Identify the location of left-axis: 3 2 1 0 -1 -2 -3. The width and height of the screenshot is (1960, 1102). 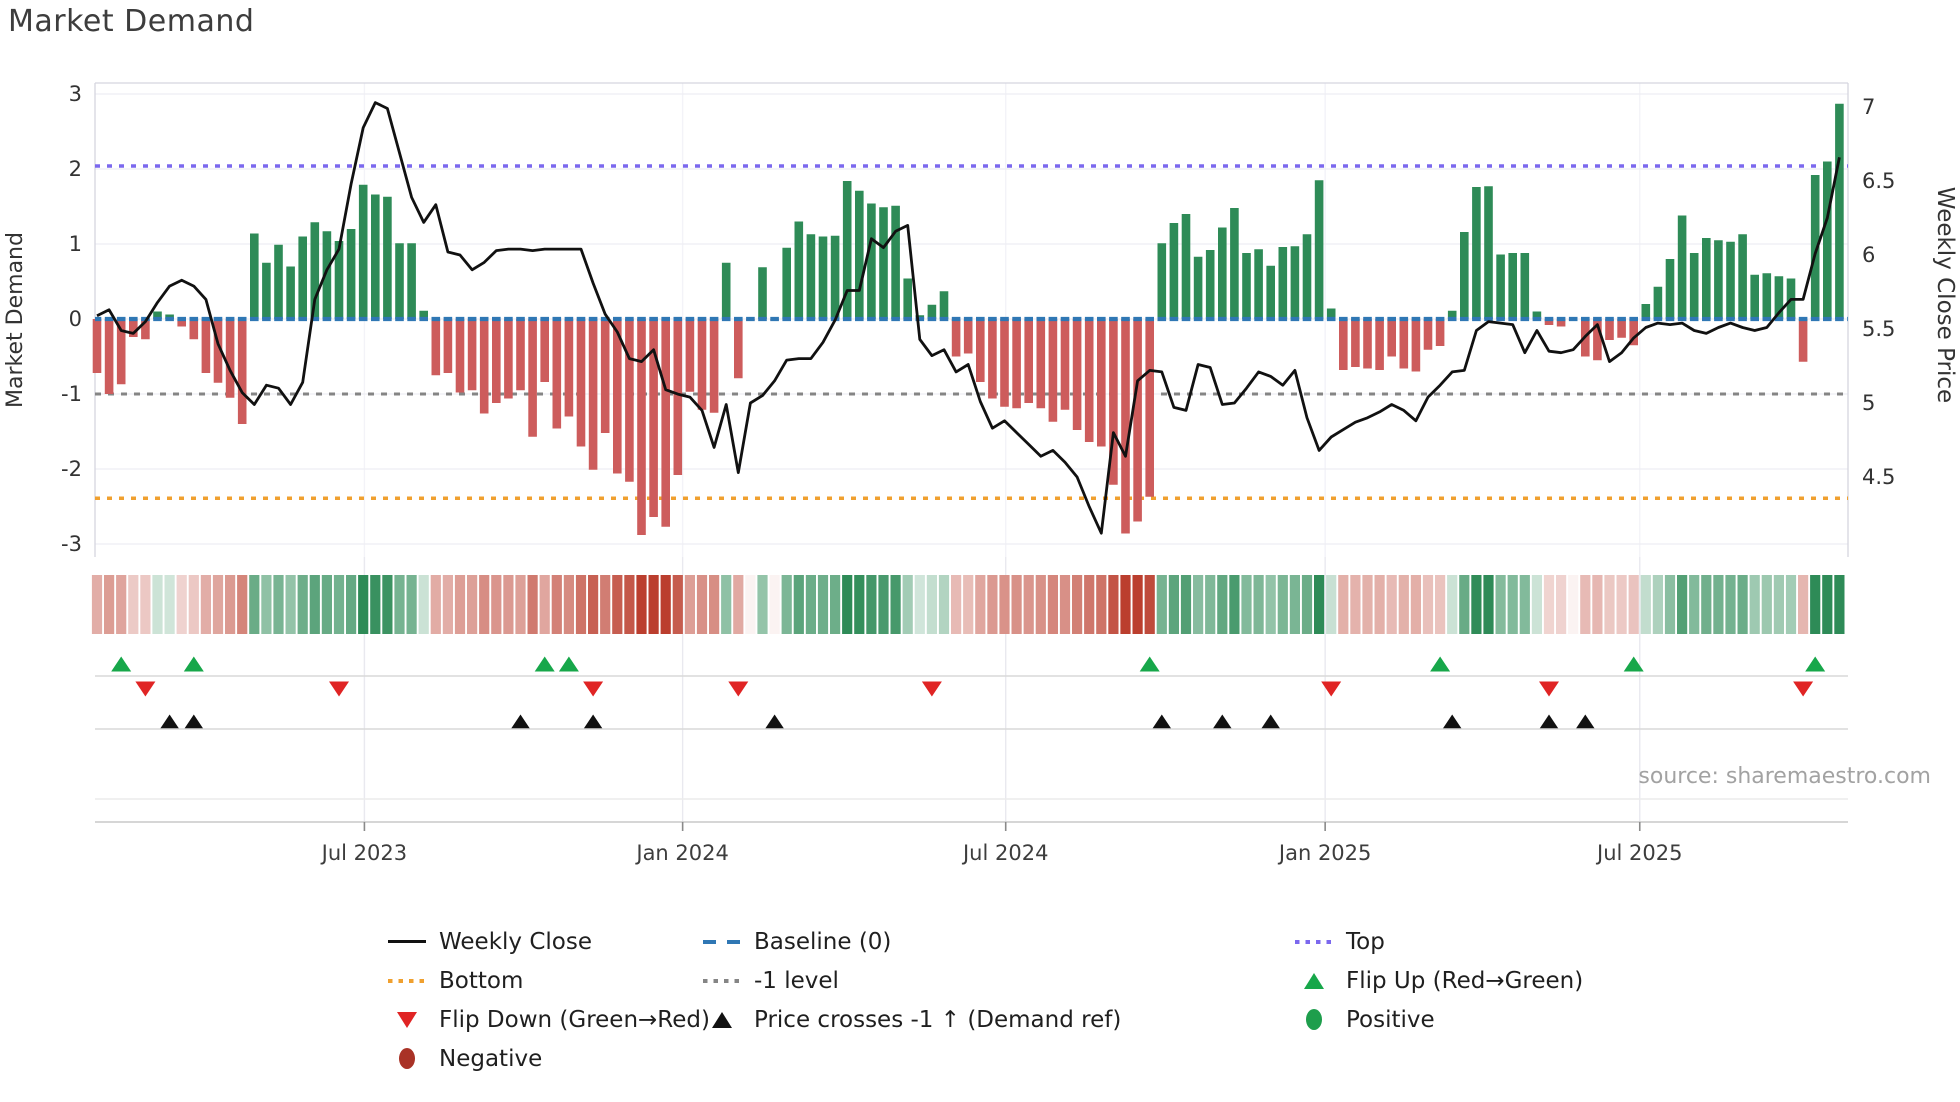
(71, 319).